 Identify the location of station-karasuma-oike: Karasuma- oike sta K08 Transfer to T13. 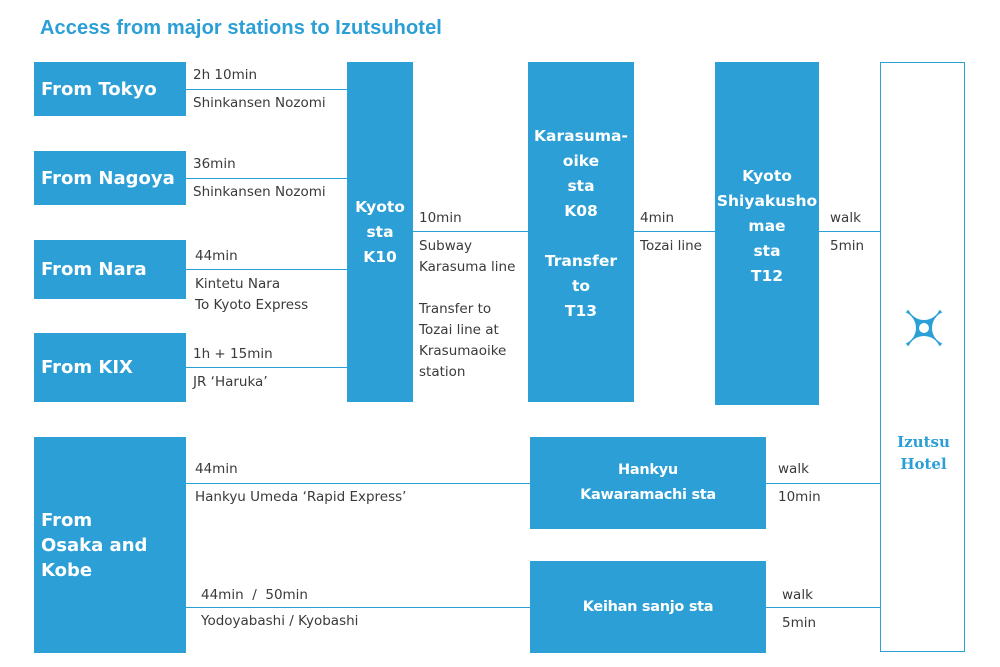
(581, 232).